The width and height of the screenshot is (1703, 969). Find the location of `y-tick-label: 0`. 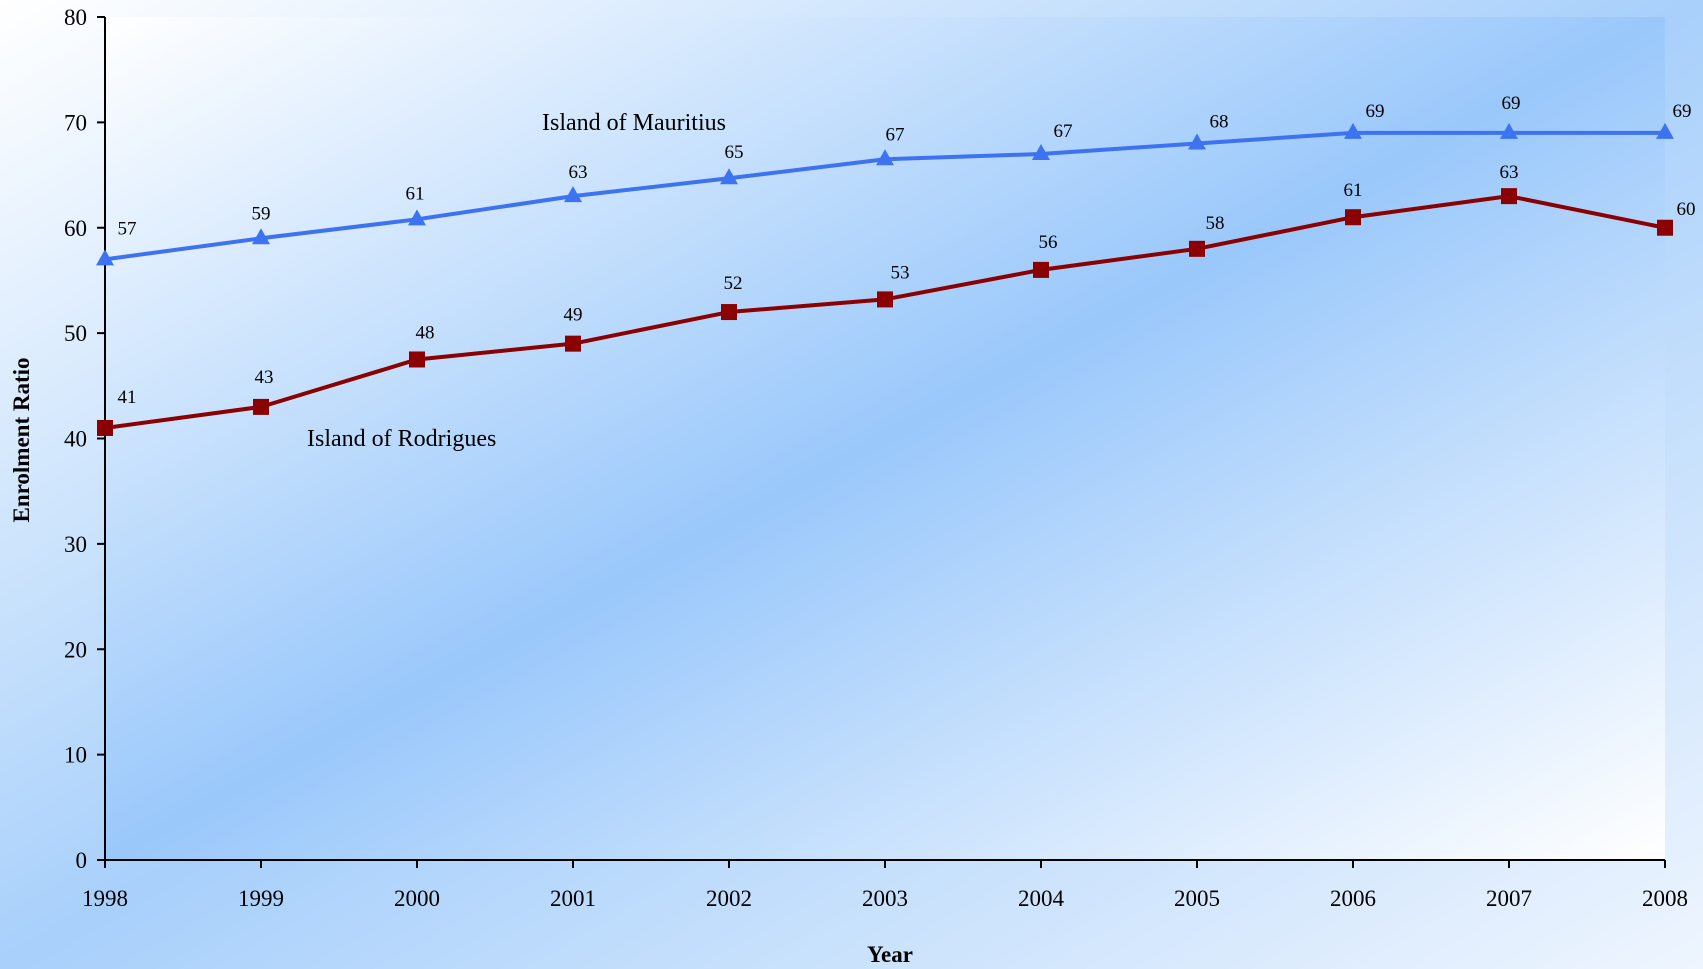

y-tick-label: 0 is located at coordinates (82, 860).